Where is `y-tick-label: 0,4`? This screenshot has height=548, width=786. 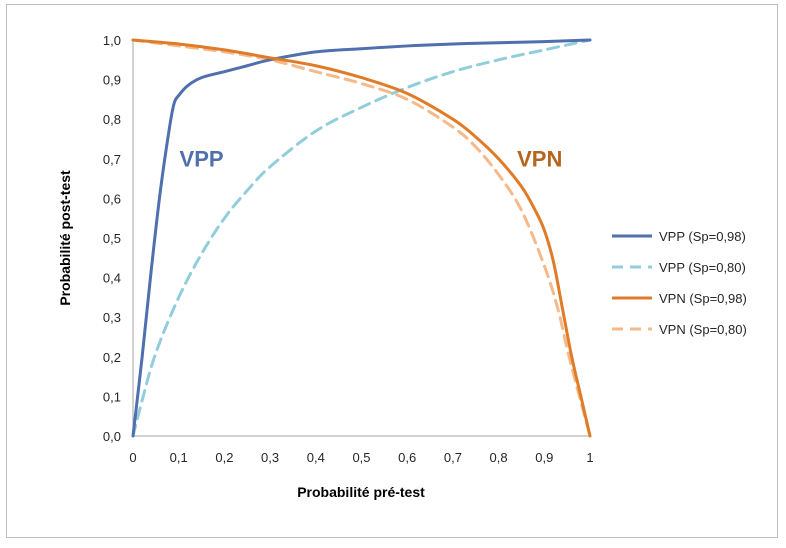 y-tick-label: 0,4 is located at coordinates (112, 278).